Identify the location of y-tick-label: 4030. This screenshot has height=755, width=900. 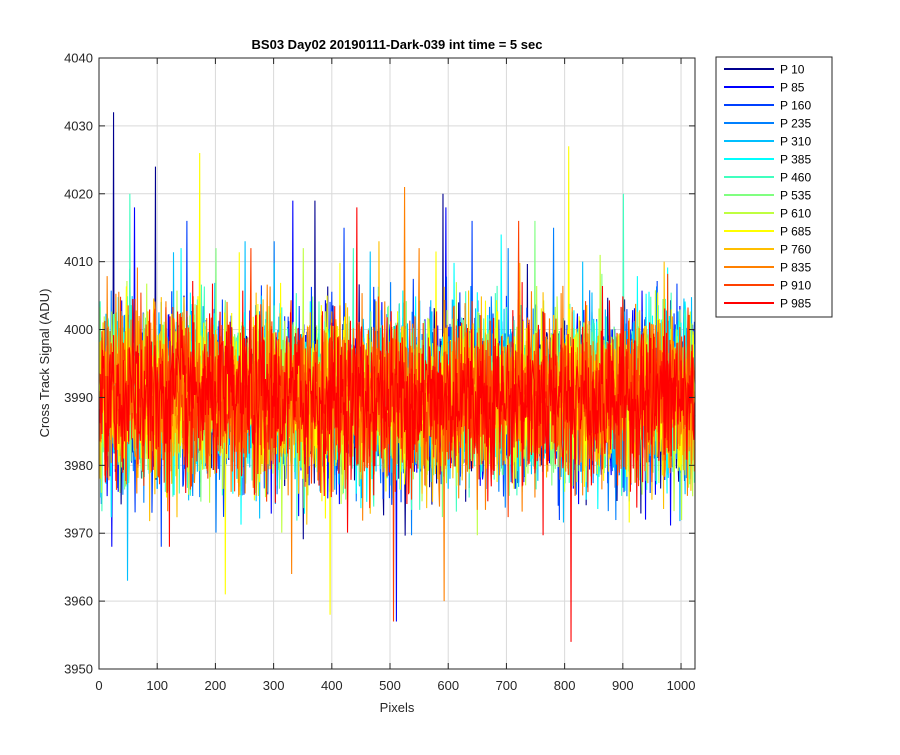
(78, 125).